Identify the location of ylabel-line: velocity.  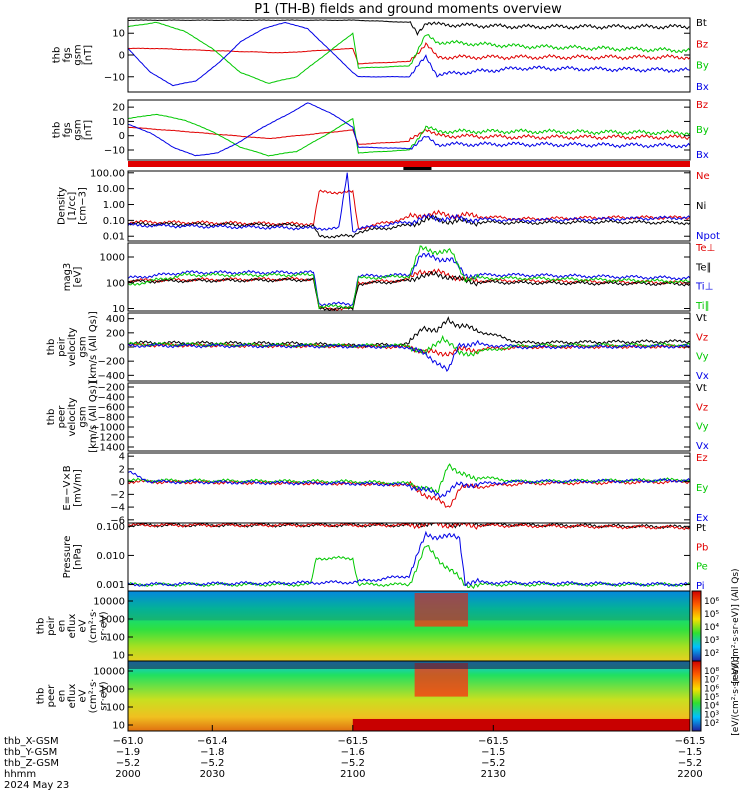
(72, 346).